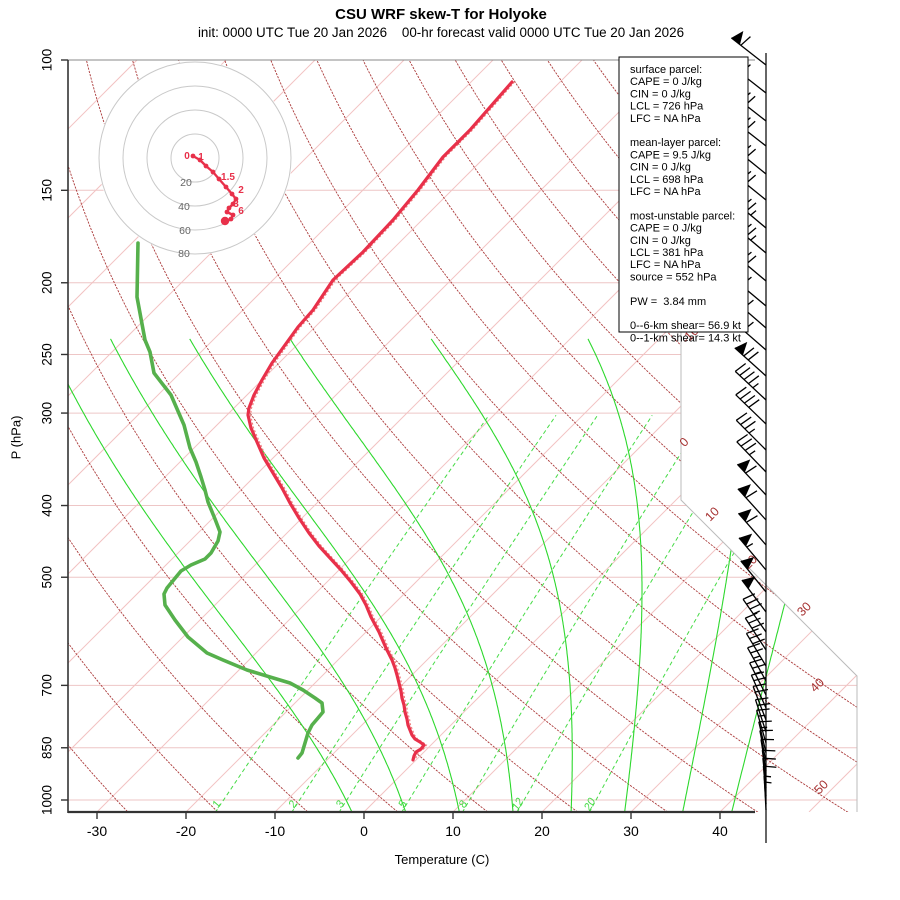  What do you see at coordinates (186, 831) in the screenshot?
I see `svg-text: -20` at bounding box center [186, 831].